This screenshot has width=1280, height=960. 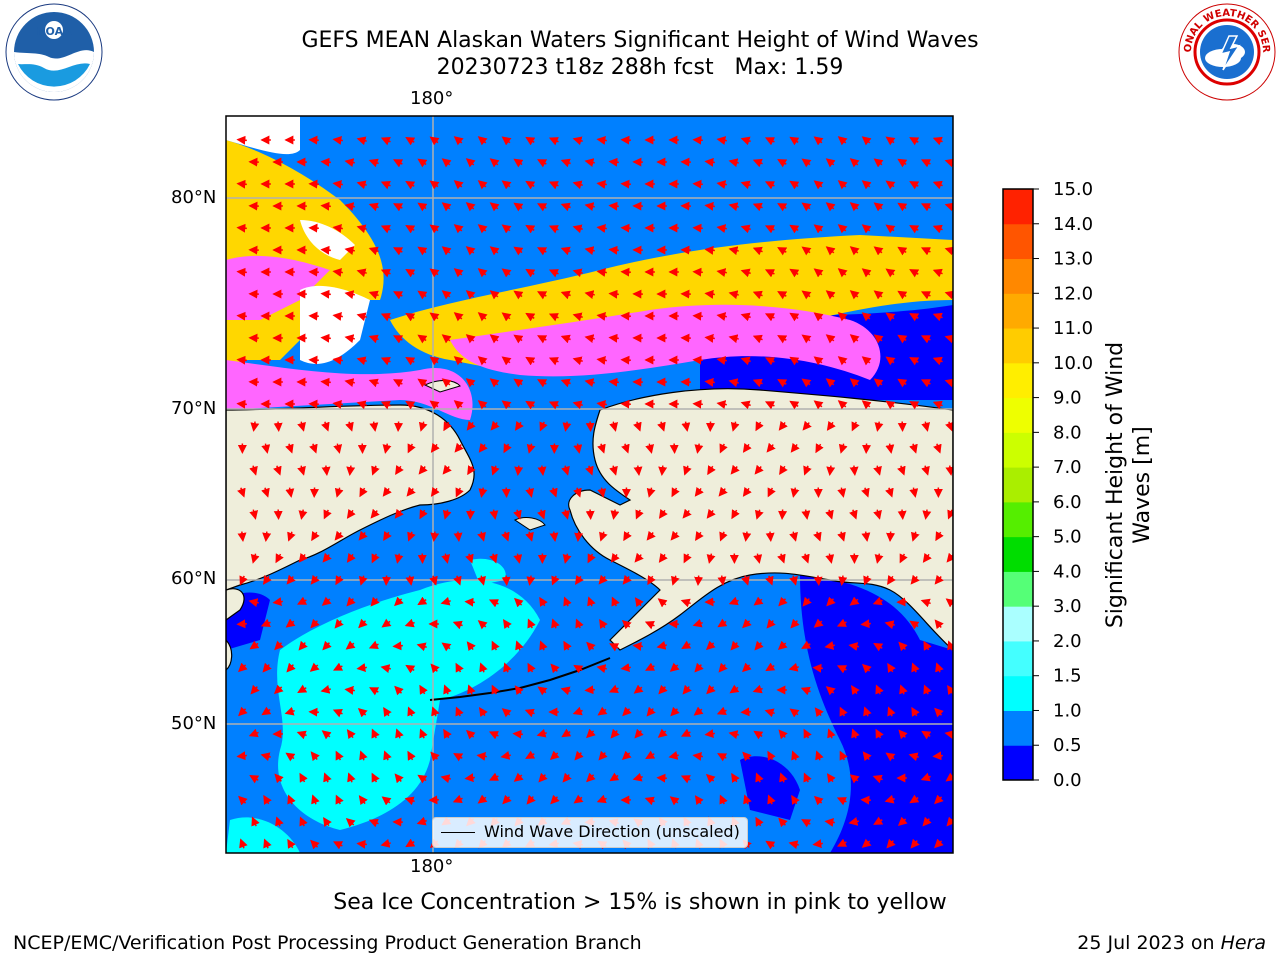 What do you see at coordinates (278, 287) in the screenshot?
I see `sea-ice-west-pink` at bounding box center [278, 287].